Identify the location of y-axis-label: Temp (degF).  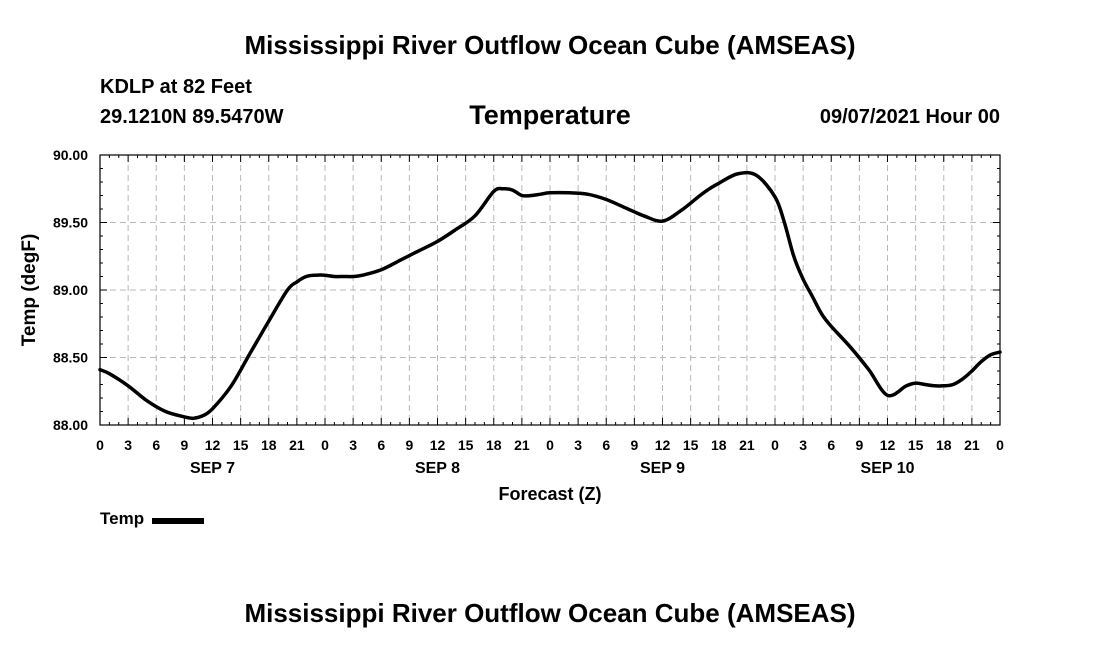
(29, 290).